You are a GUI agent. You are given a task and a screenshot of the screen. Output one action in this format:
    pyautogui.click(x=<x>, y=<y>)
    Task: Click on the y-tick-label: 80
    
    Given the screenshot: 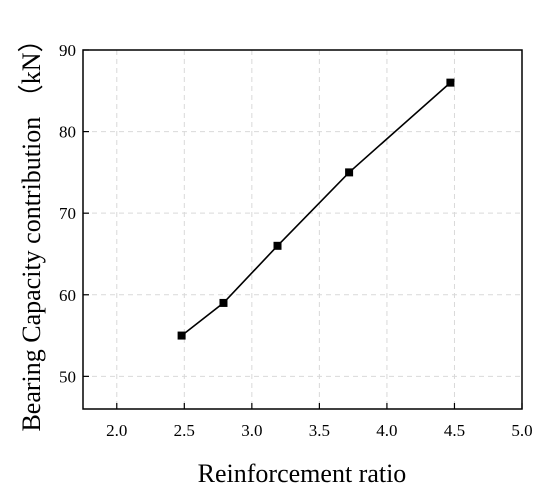 What is the action you would take?
    pyautogui.click(x=67, y=132)
    